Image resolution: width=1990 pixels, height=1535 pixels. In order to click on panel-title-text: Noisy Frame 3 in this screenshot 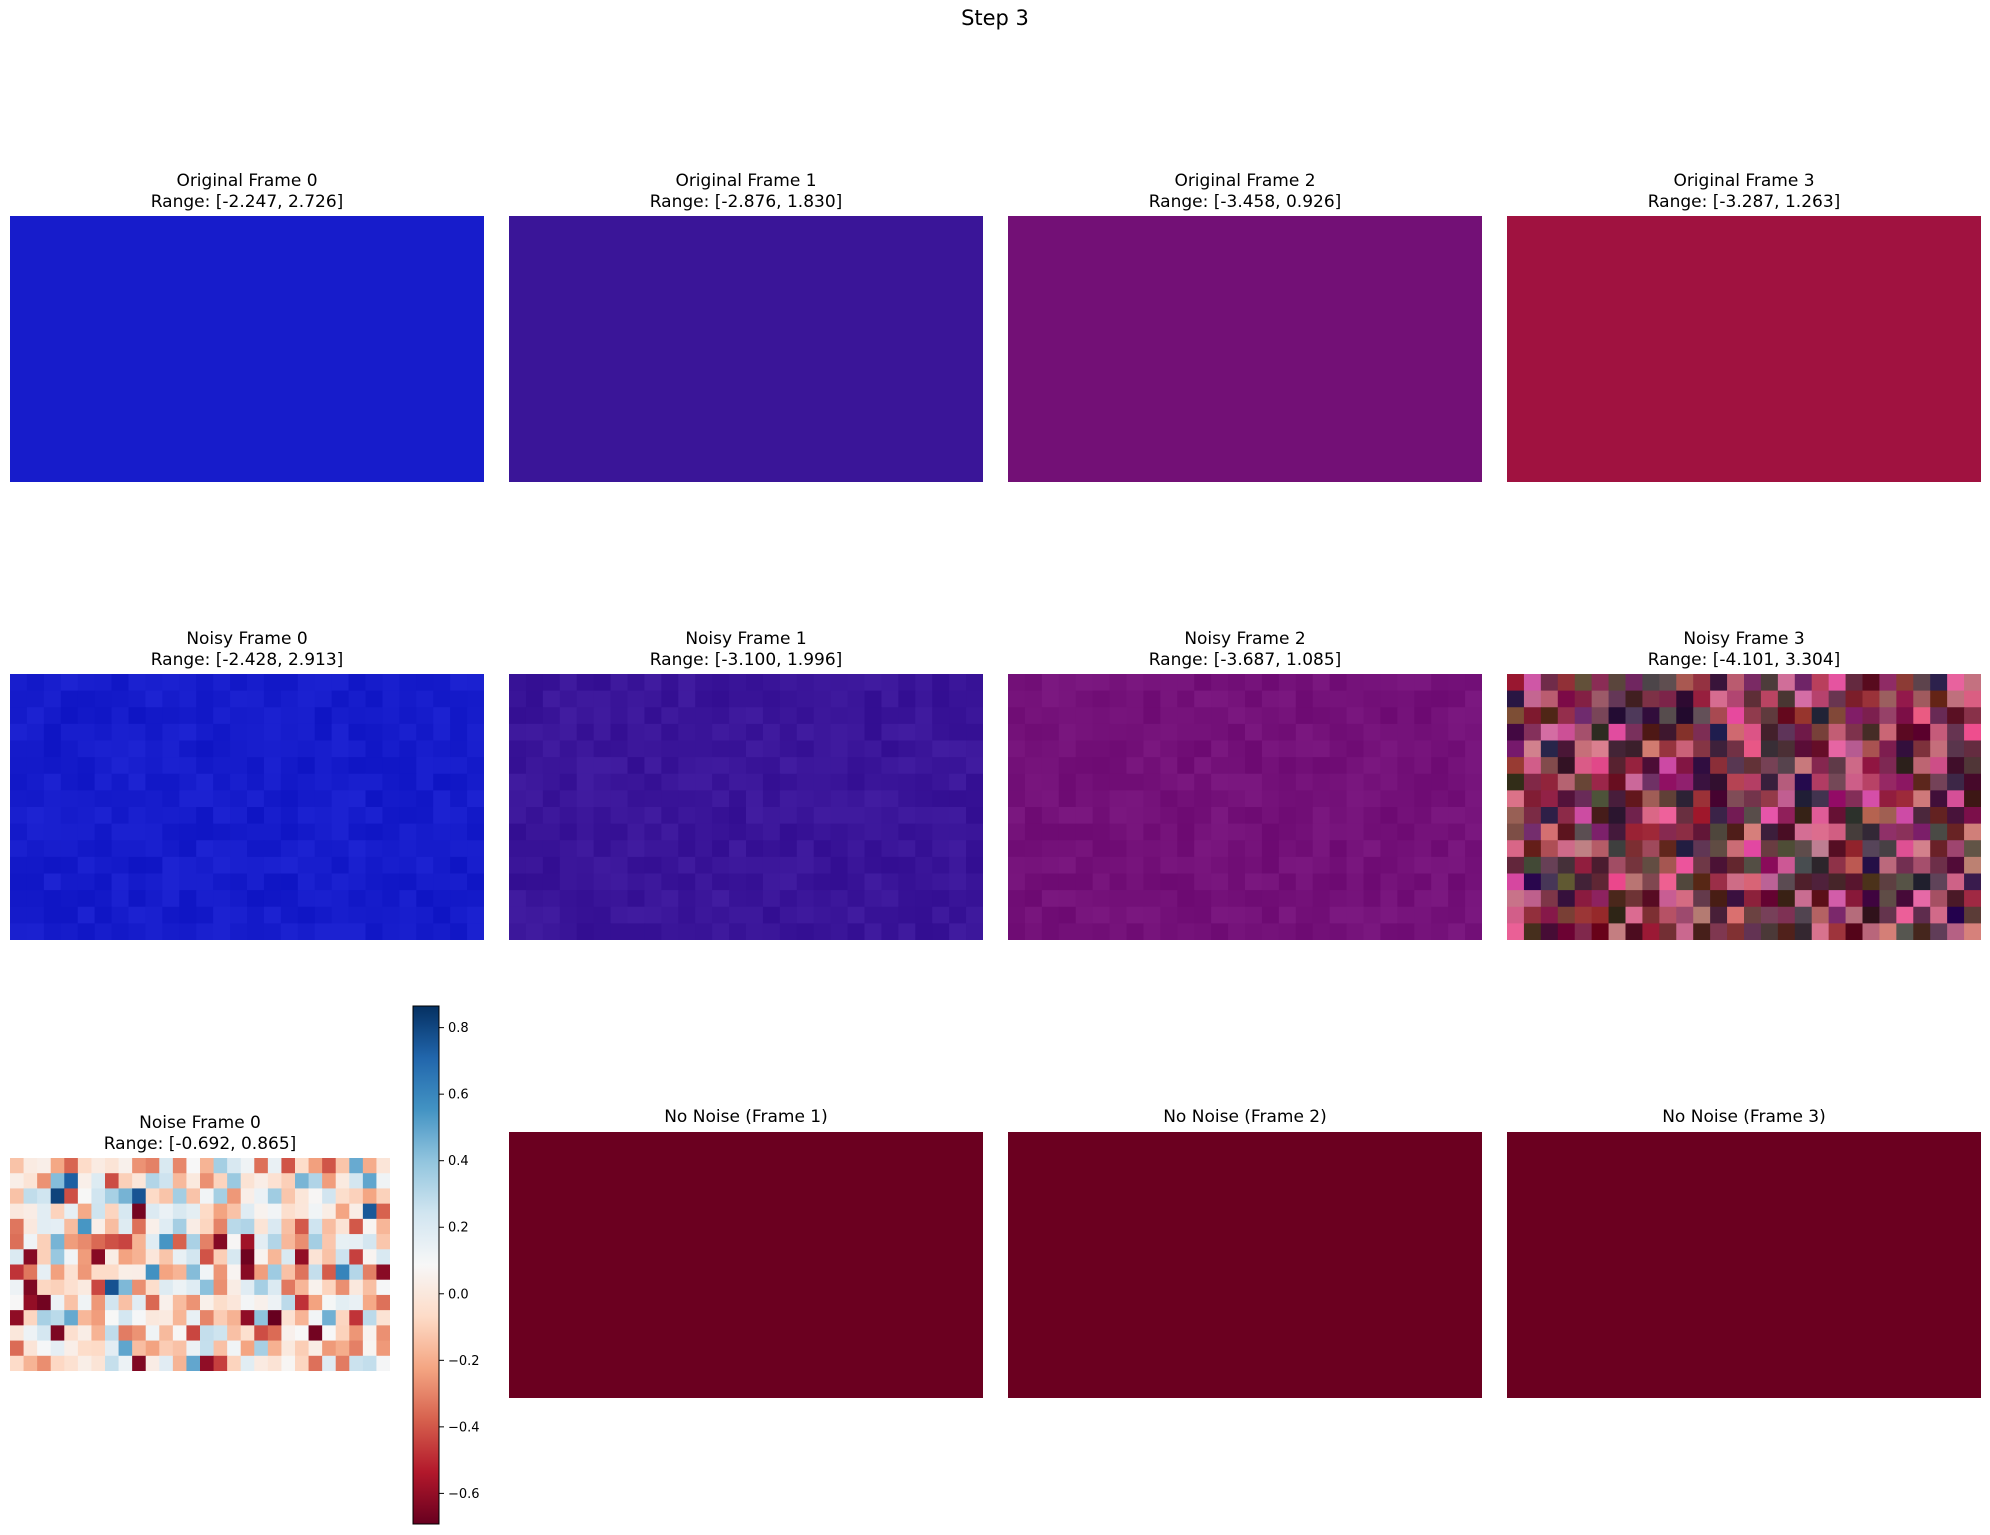, I will do `click(1744, 639)`.